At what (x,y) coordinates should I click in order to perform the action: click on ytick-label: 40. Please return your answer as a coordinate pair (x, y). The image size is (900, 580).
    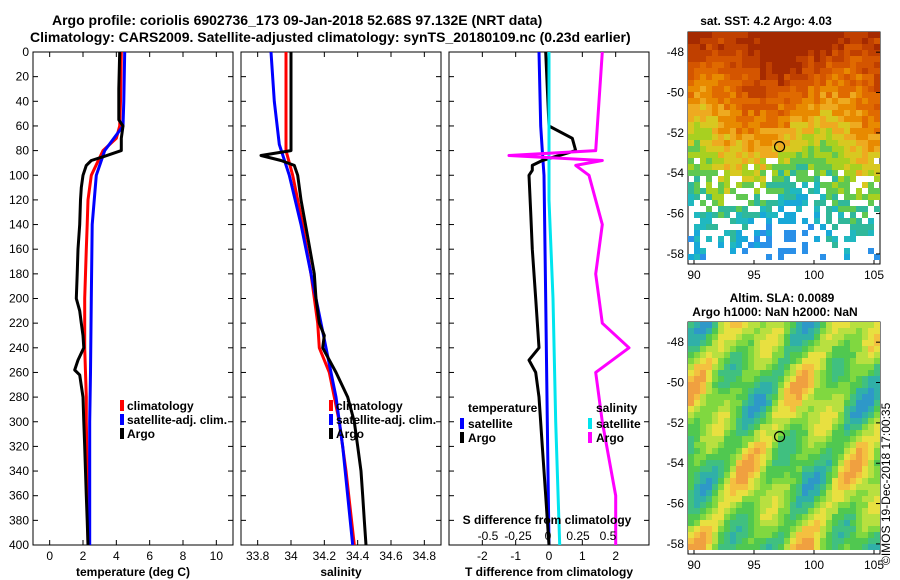
    Looking at the image, I should click on (23, 101).